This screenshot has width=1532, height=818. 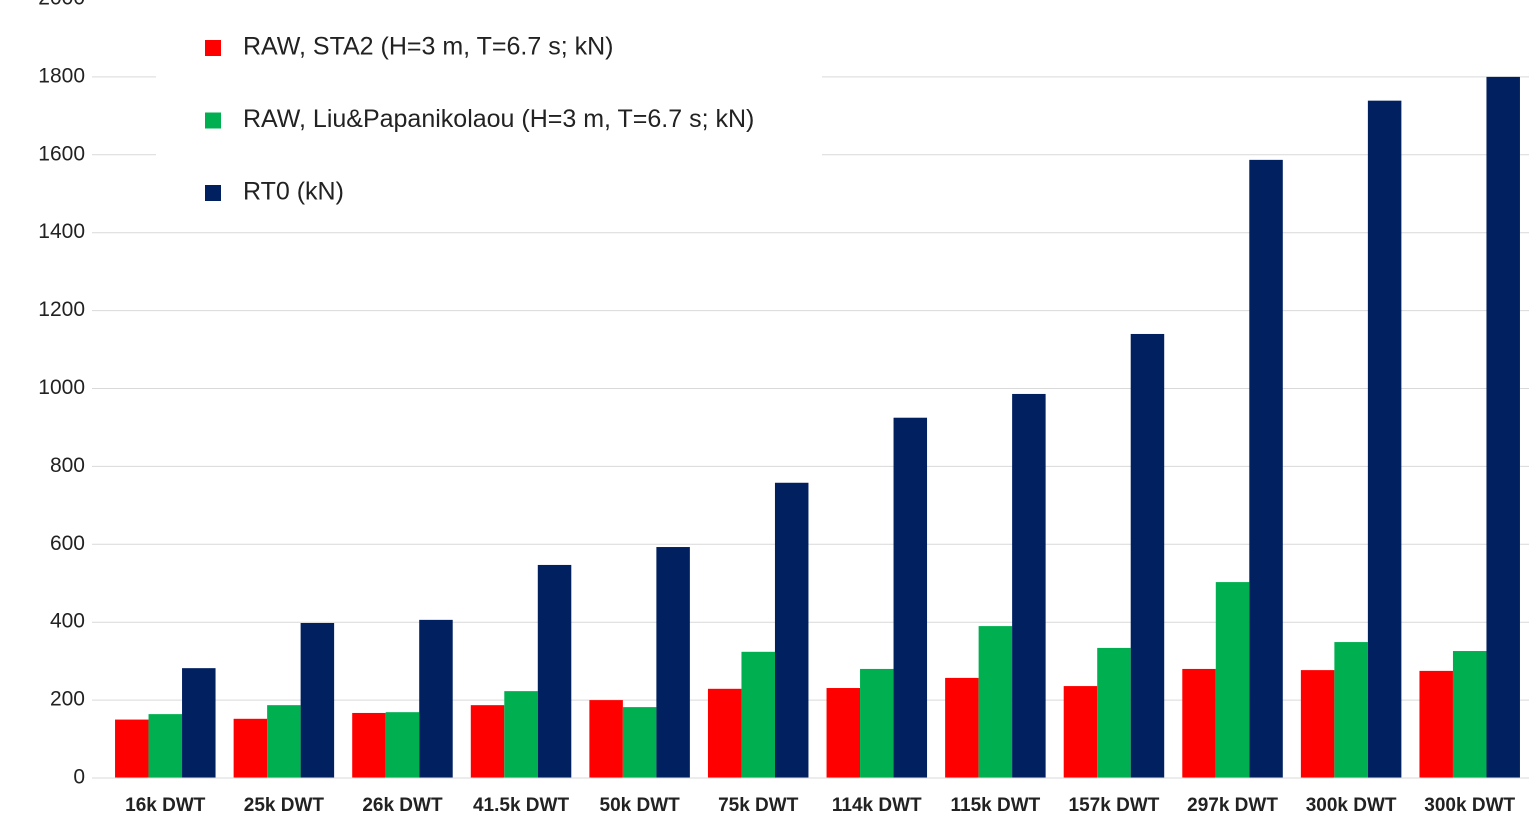 I want to click on x-tick-label: 75k DWT, so click(x=758, y=805).